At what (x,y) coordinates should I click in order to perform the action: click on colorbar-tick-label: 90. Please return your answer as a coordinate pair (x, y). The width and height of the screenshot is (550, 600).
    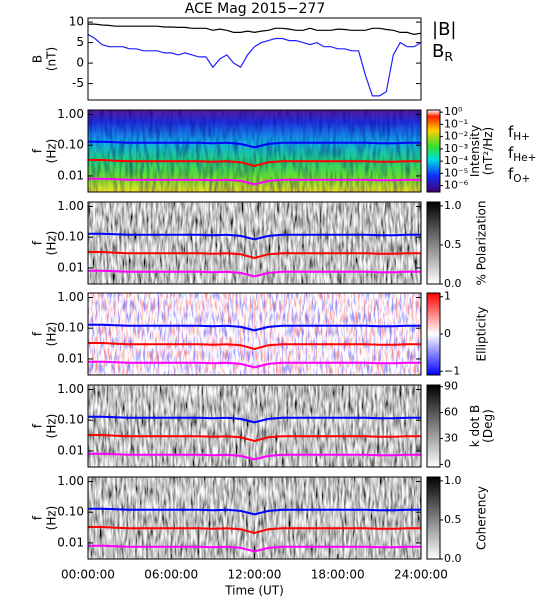
    Looking at the image, I should click on (451, 386).